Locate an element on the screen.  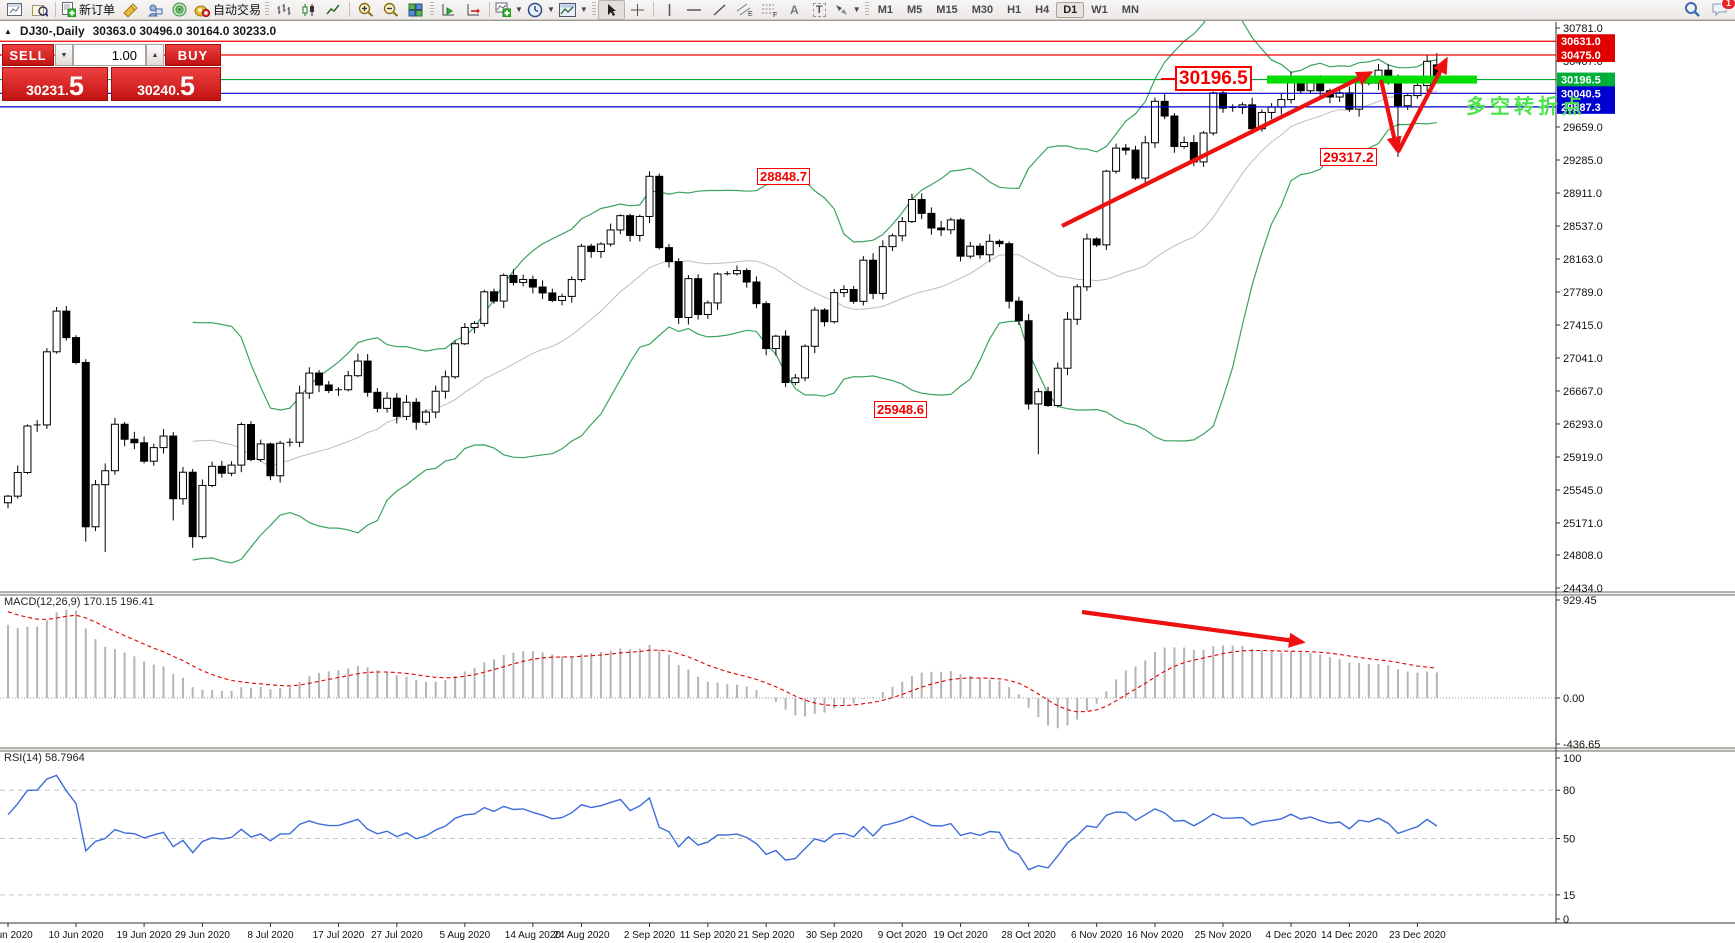
svg-text: 30 Sep 2020 is located at coordinates (834, 935).